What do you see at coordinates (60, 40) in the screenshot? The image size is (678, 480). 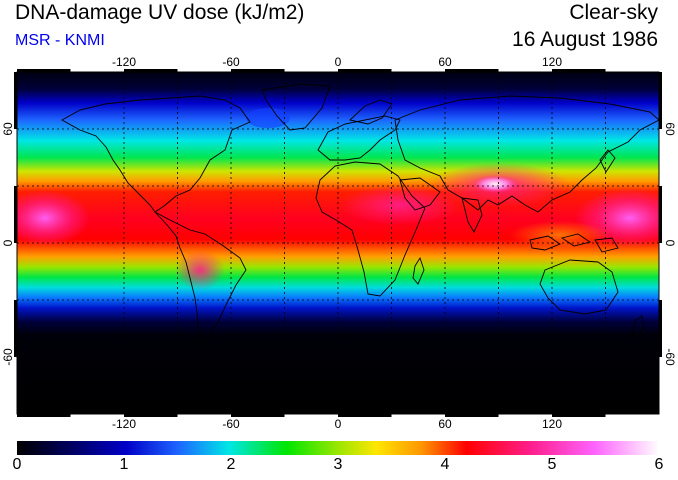 I see `source-label: MSR - KNMI` at bounding box center [60, 40].